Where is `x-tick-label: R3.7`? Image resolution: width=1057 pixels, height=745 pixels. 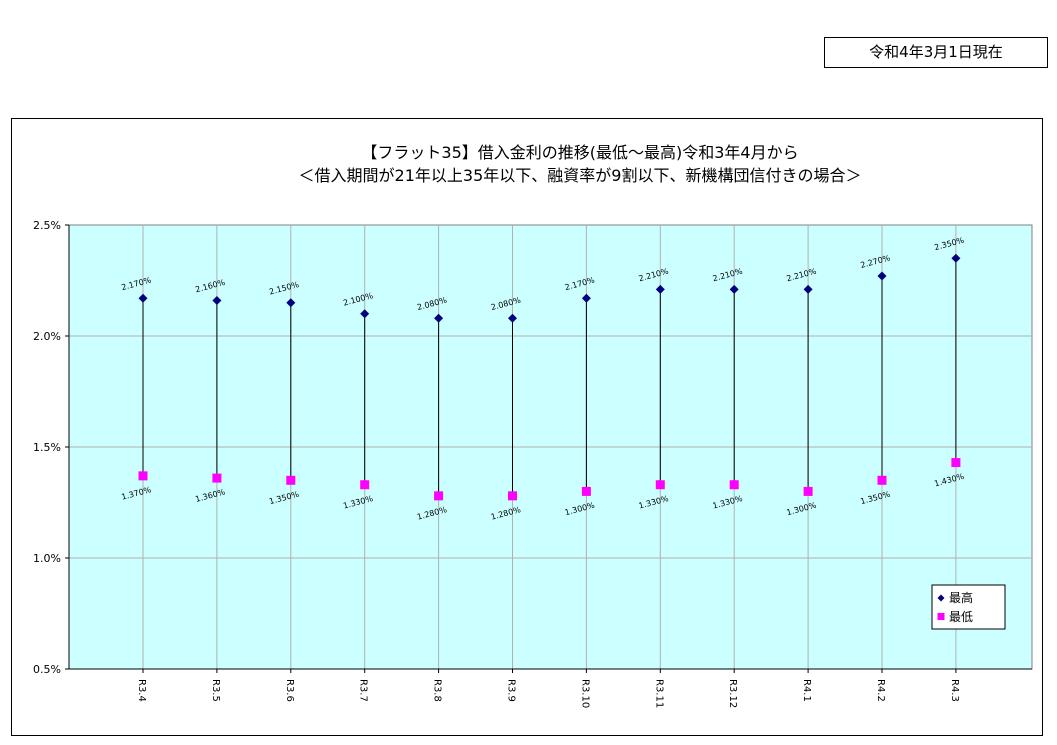
x-tick-label: R3.7 is located at coordinates (363, 690).